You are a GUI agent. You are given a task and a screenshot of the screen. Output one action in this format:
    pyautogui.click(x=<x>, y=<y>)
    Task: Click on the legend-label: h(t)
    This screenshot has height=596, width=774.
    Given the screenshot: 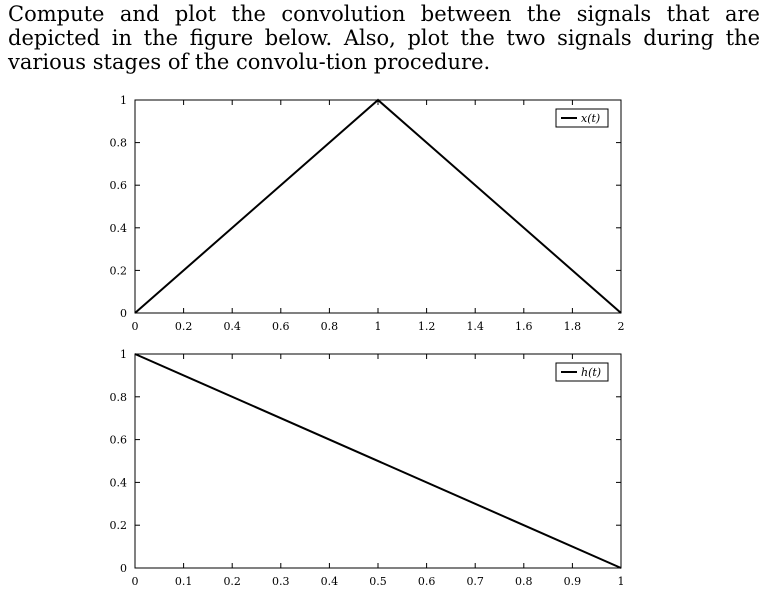 What is the action you would take?
    pyautogui.click(x=591, y=372)
    